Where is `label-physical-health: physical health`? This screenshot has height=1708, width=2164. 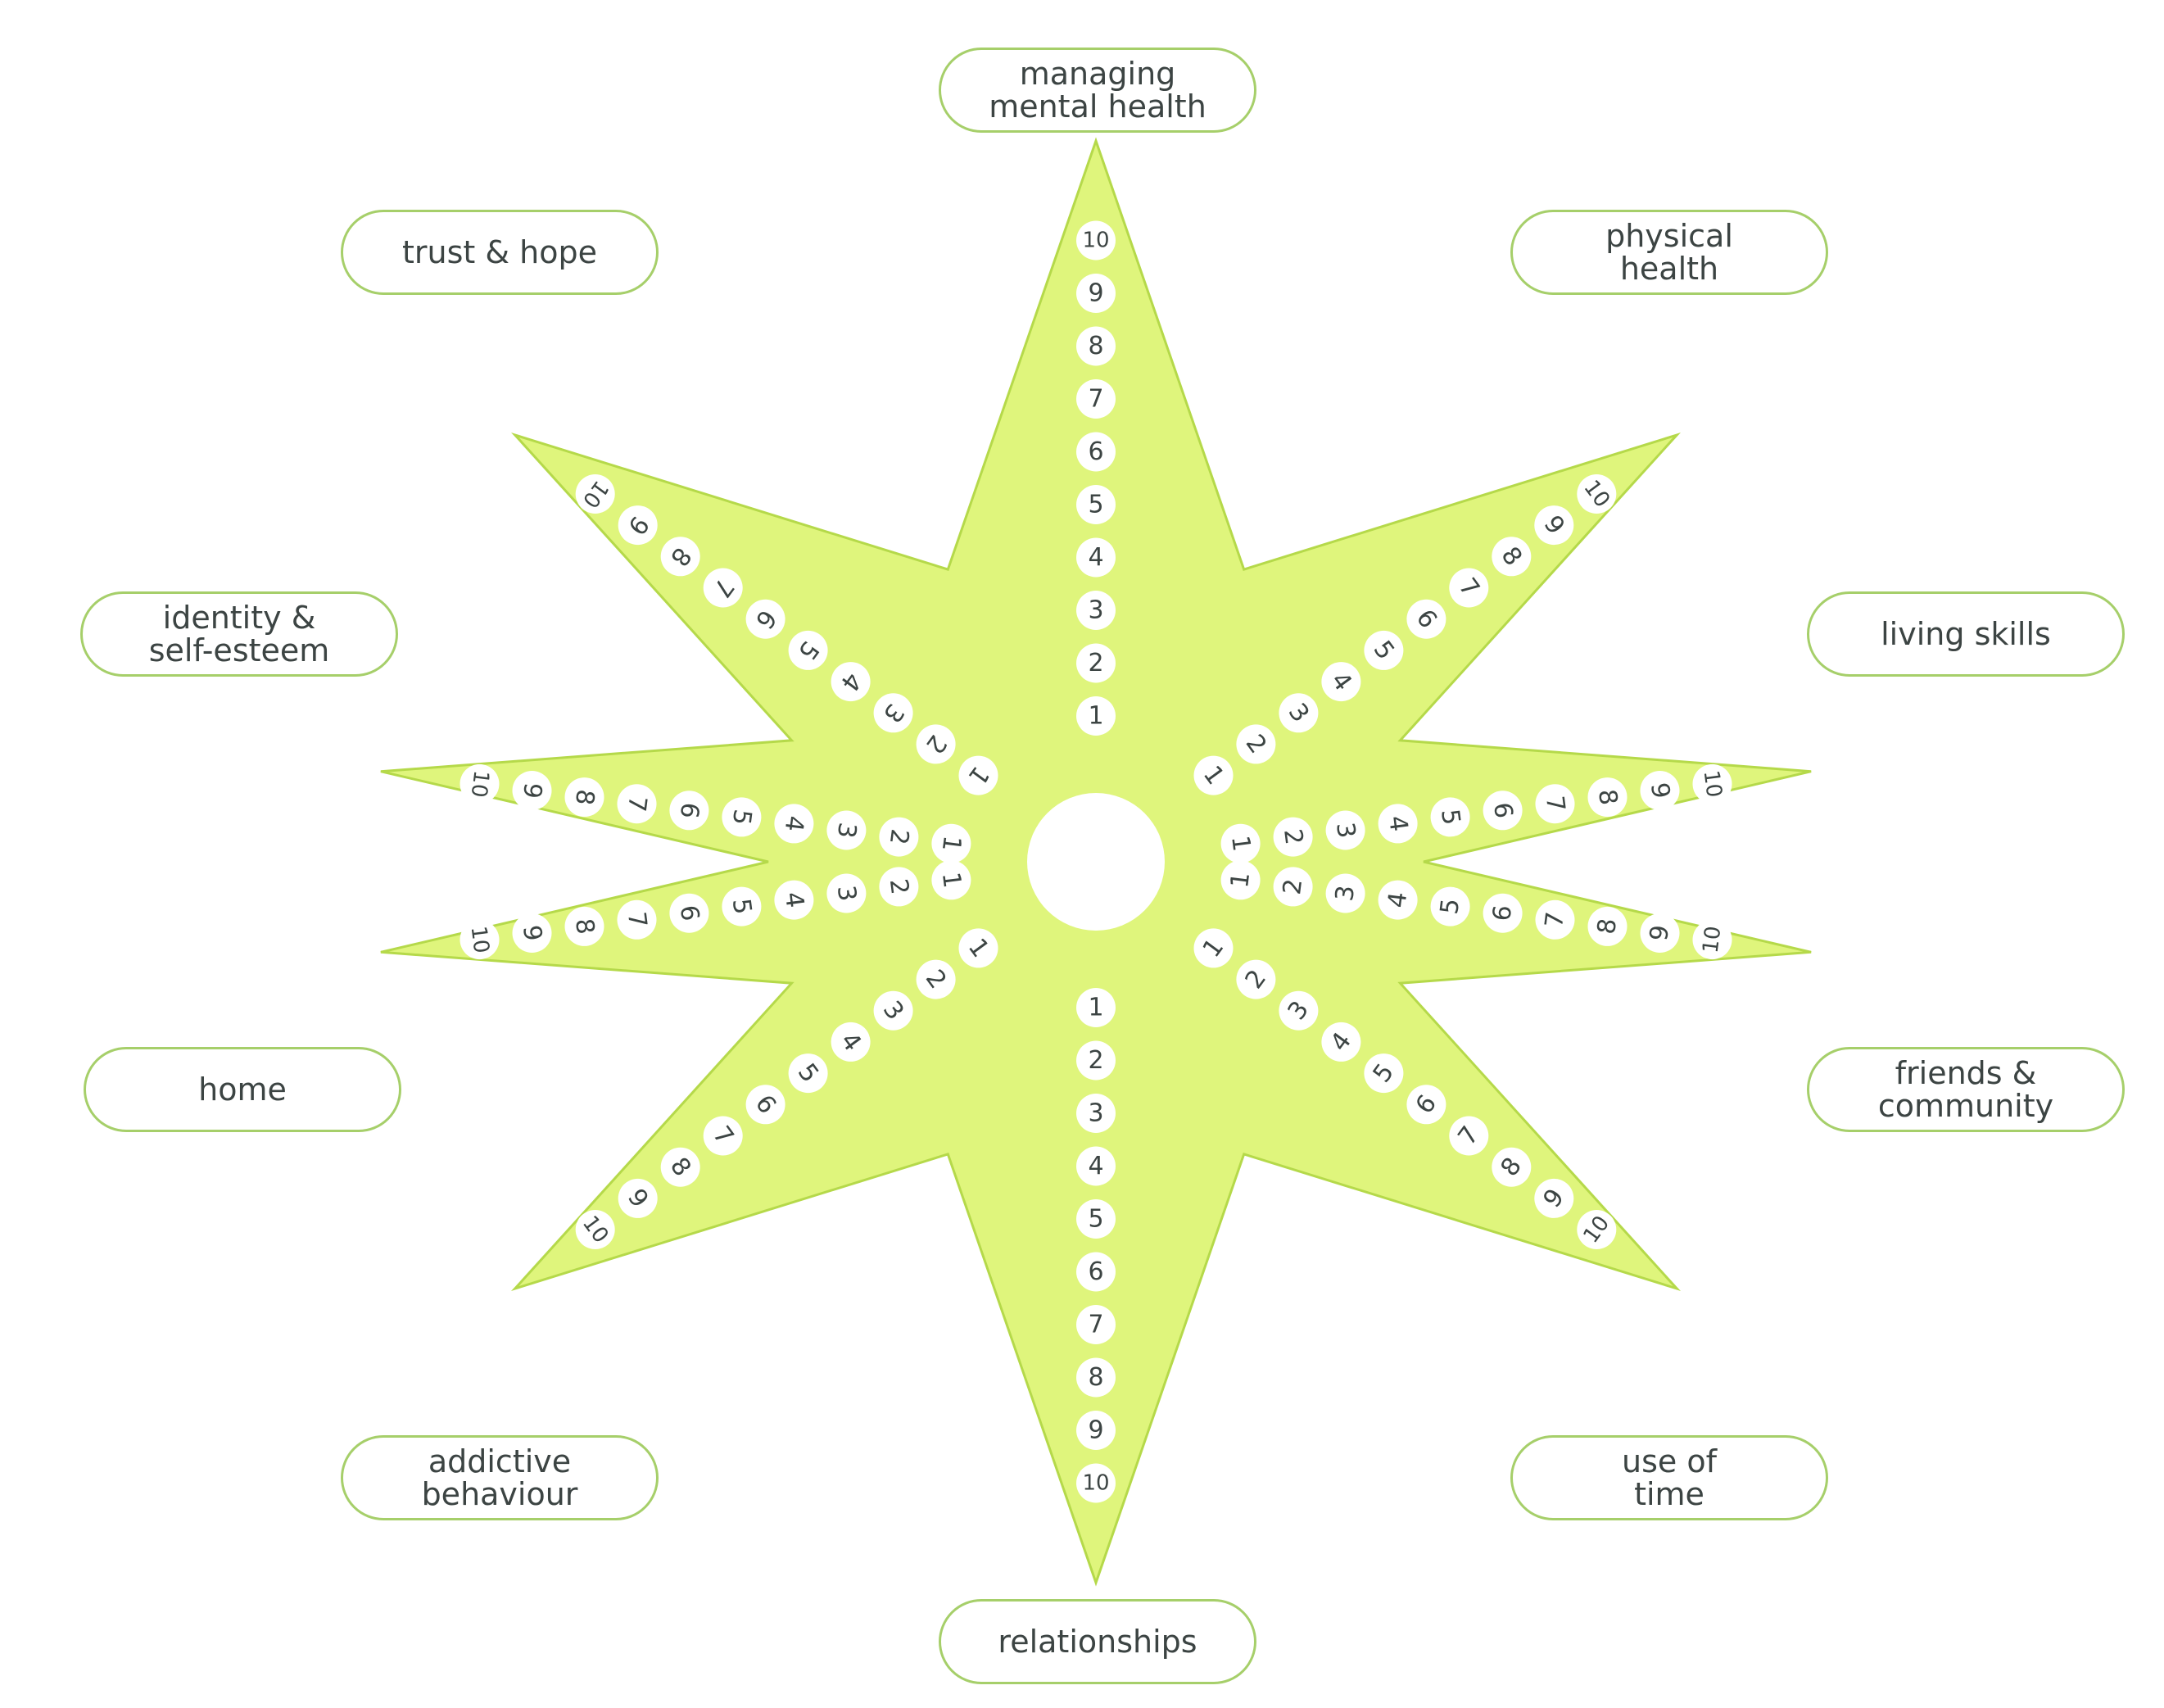
label-physical-health: physical health is located at coordinates (1669, 252).